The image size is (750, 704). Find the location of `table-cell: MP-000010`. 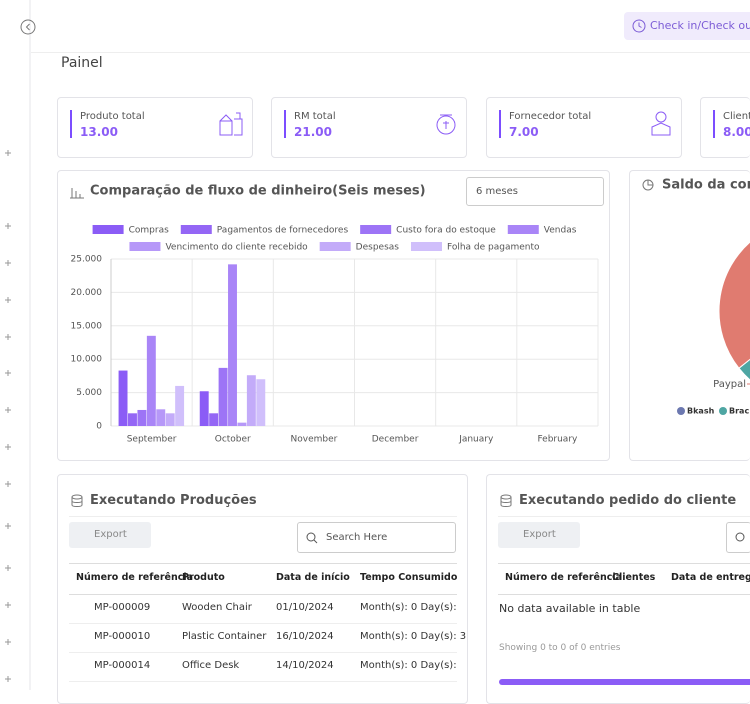

table-cell: MP-000010 is located at coordinates (122, 636).